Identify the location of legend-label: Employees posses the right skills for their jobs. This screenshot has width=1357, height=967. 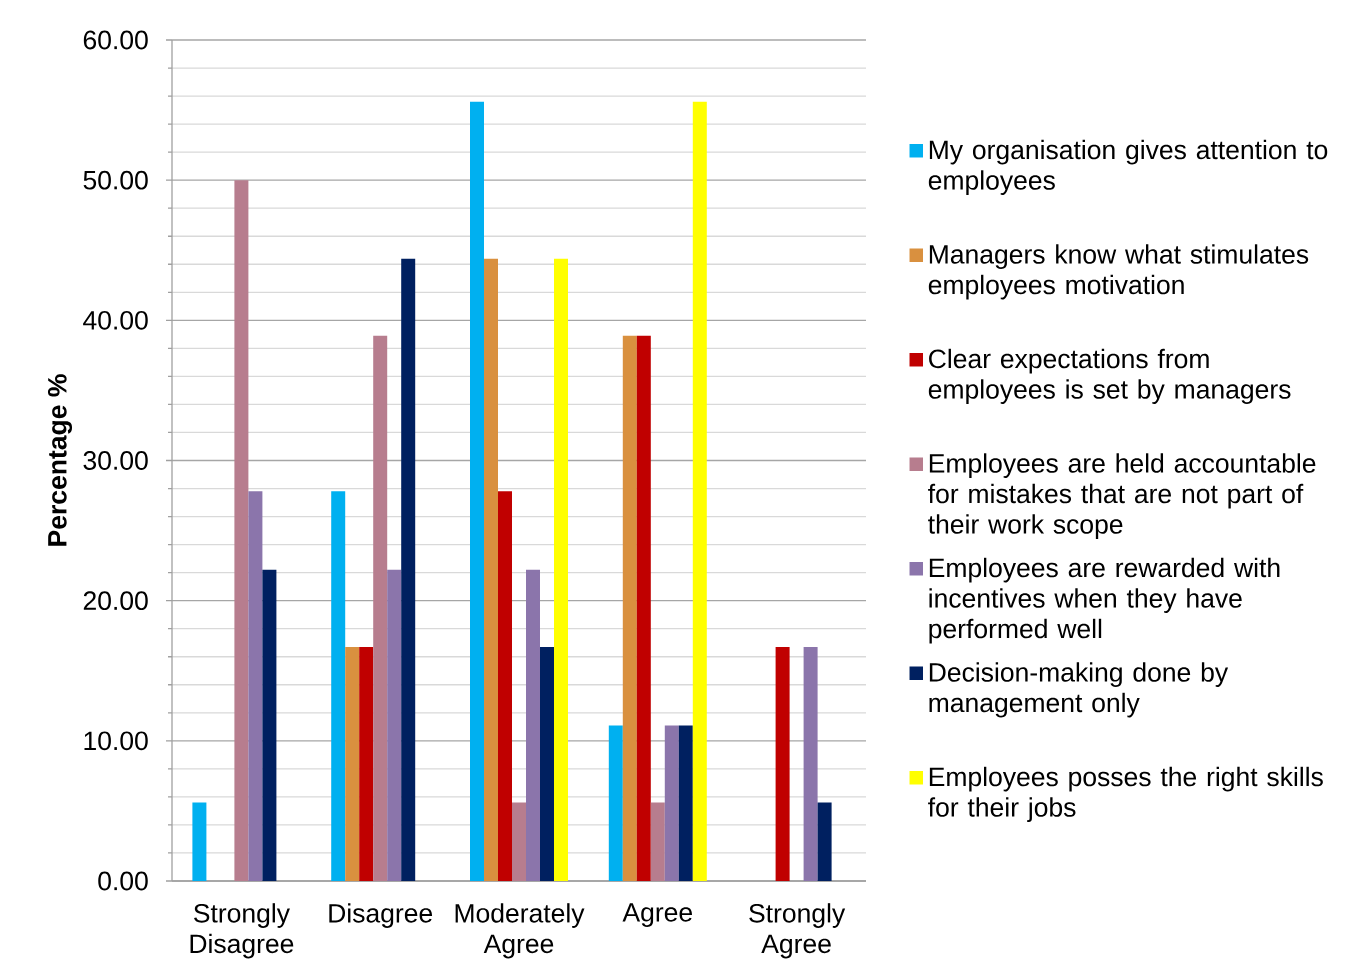
(1125, 794).